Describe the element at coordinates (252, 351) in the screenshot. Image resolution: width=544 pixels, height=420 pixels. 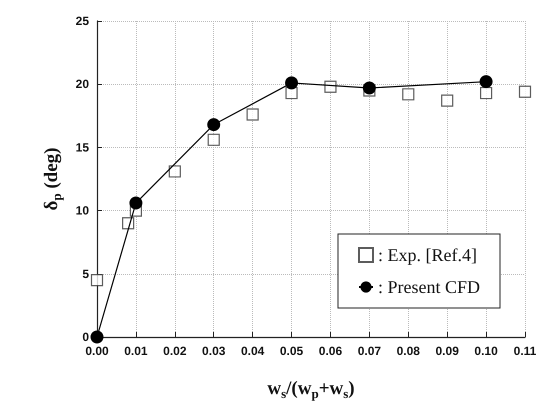
I see `x-tick-label: 0.04` at that location.